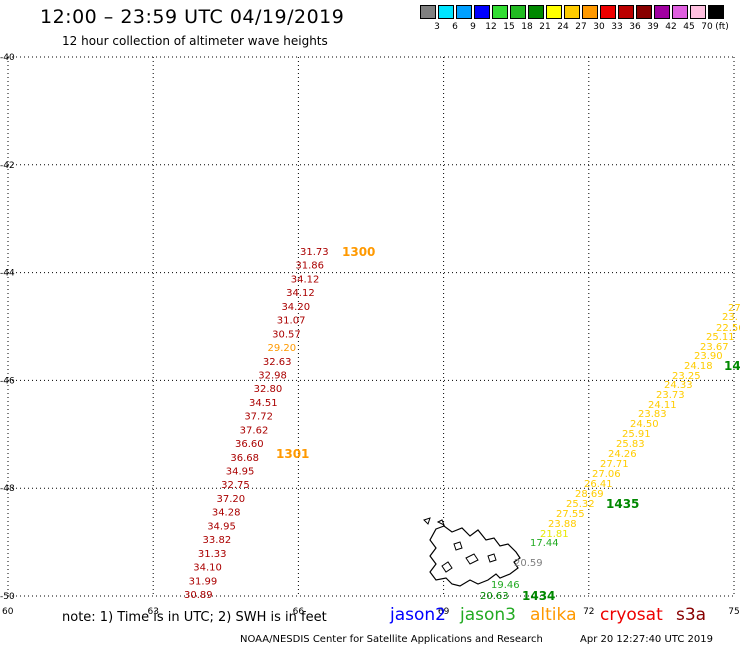 This screenshot has height=650, width=740. What do you see at coordinates (494, 596) in the screenshot?
I see `track2-wave-value: 20.63` at bounding box center [494, 596].